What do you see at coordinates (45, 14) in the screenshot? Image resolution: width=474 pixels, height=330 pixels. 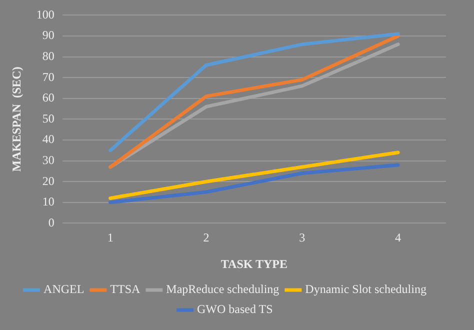 I see `y-tick-label: 100` at bounding box center [45, 14].